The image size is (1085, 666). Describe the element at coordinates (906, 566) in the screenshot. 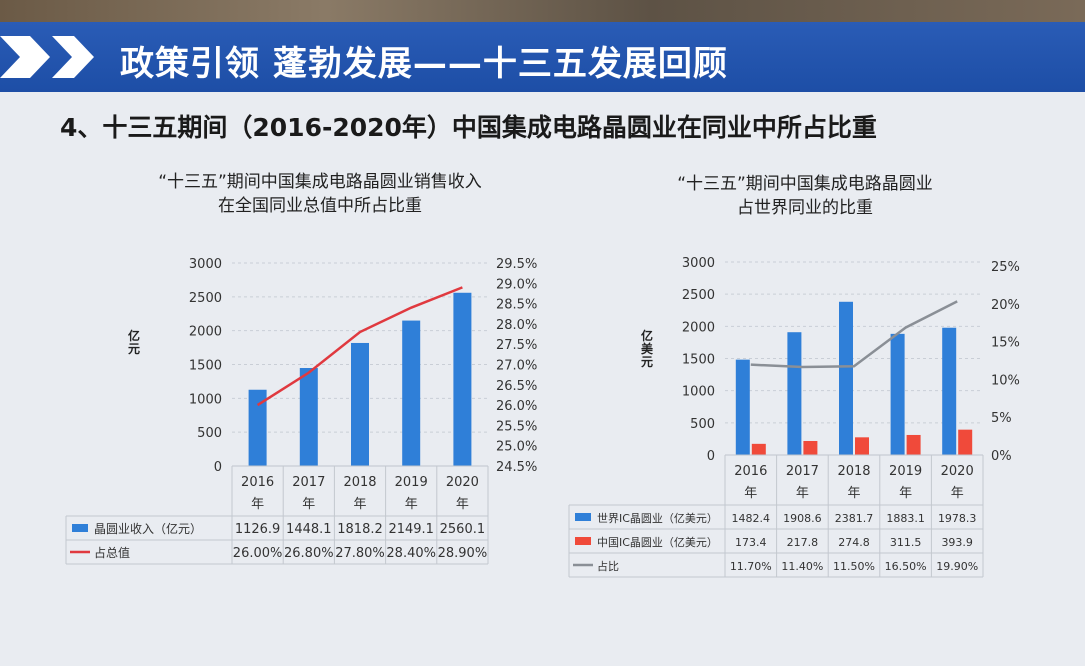

I see `data-label: 16.50%` at that location.